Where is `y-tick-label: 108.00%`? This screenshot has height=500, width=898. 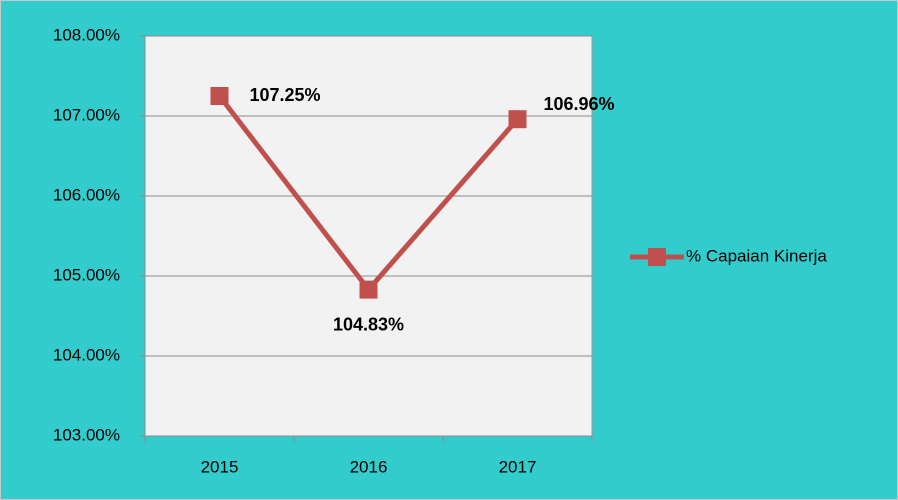 y-tick-label: 108.00% is located at coordinates (86, 34).